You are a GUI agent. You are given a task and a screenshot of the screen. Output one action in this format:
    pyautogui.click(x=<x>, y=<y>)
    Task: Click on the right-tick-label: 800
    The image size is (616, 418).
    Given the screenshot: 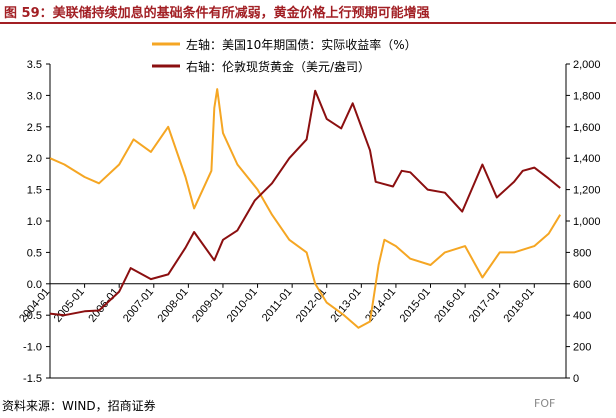 What is the action you would take?
    pyautogui.click(x=582, y=253)
    